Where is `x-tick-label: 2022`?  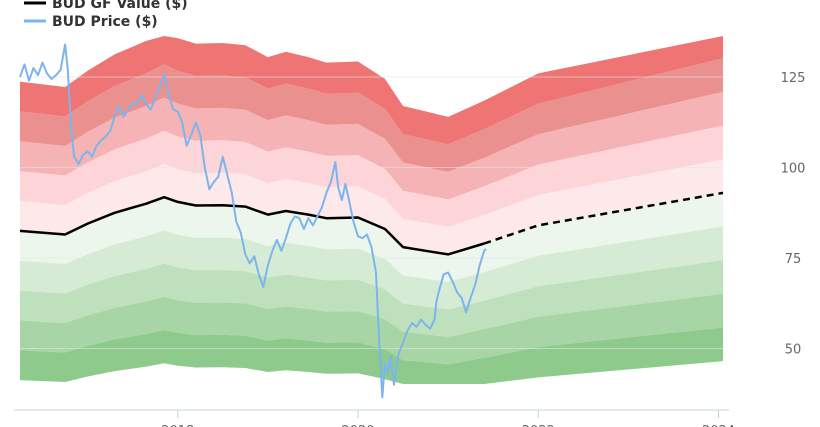
x-tick-label: 2022 is located at coordinates (538, 425).